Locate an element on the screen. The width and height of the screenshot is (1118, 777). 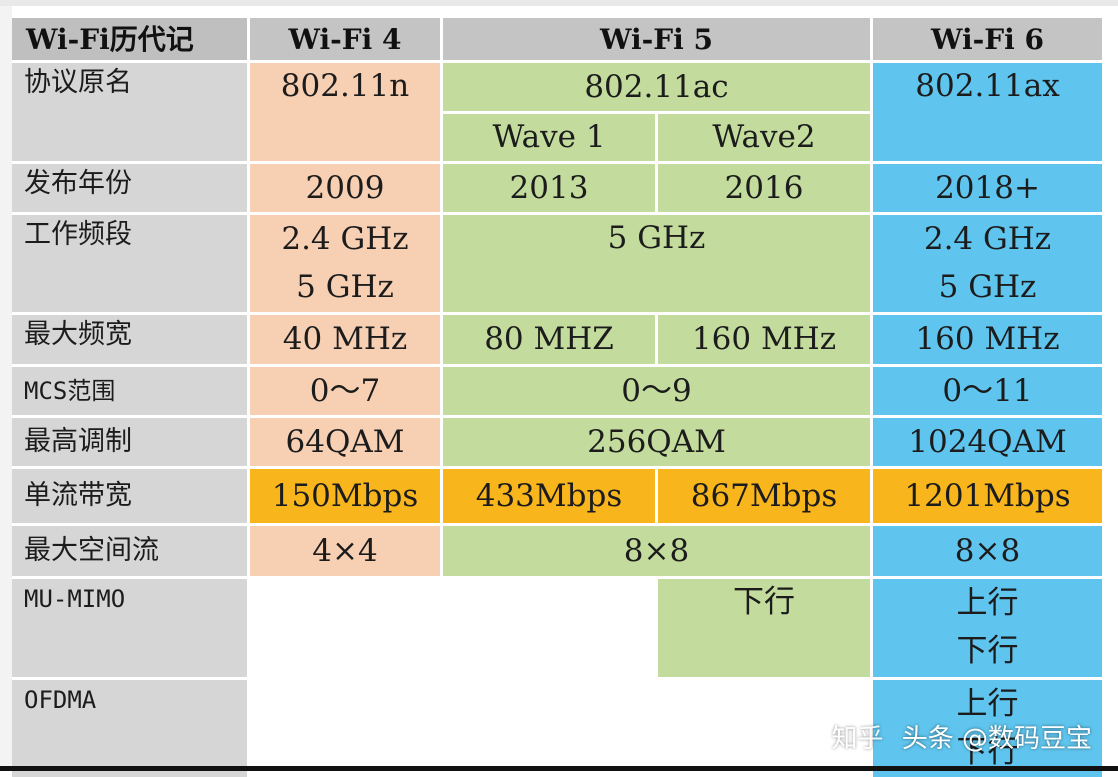
wifi5-modulation: 256QAM is located at coordinates (656, 442).